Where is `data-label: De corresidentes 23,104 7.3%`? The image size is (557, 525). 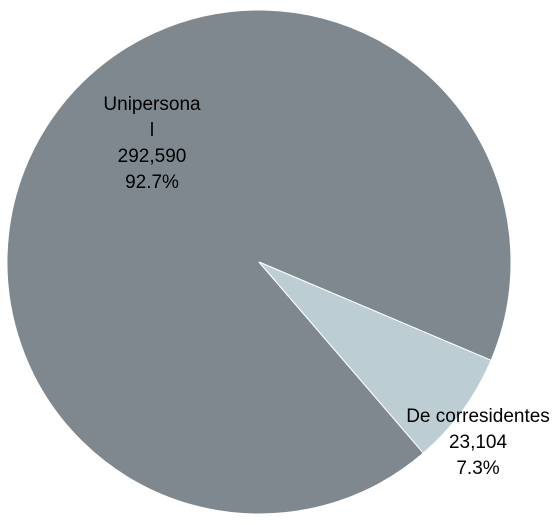
data-label: De corresidentes 23,104 7.3% is located at coordinates (475, 443).